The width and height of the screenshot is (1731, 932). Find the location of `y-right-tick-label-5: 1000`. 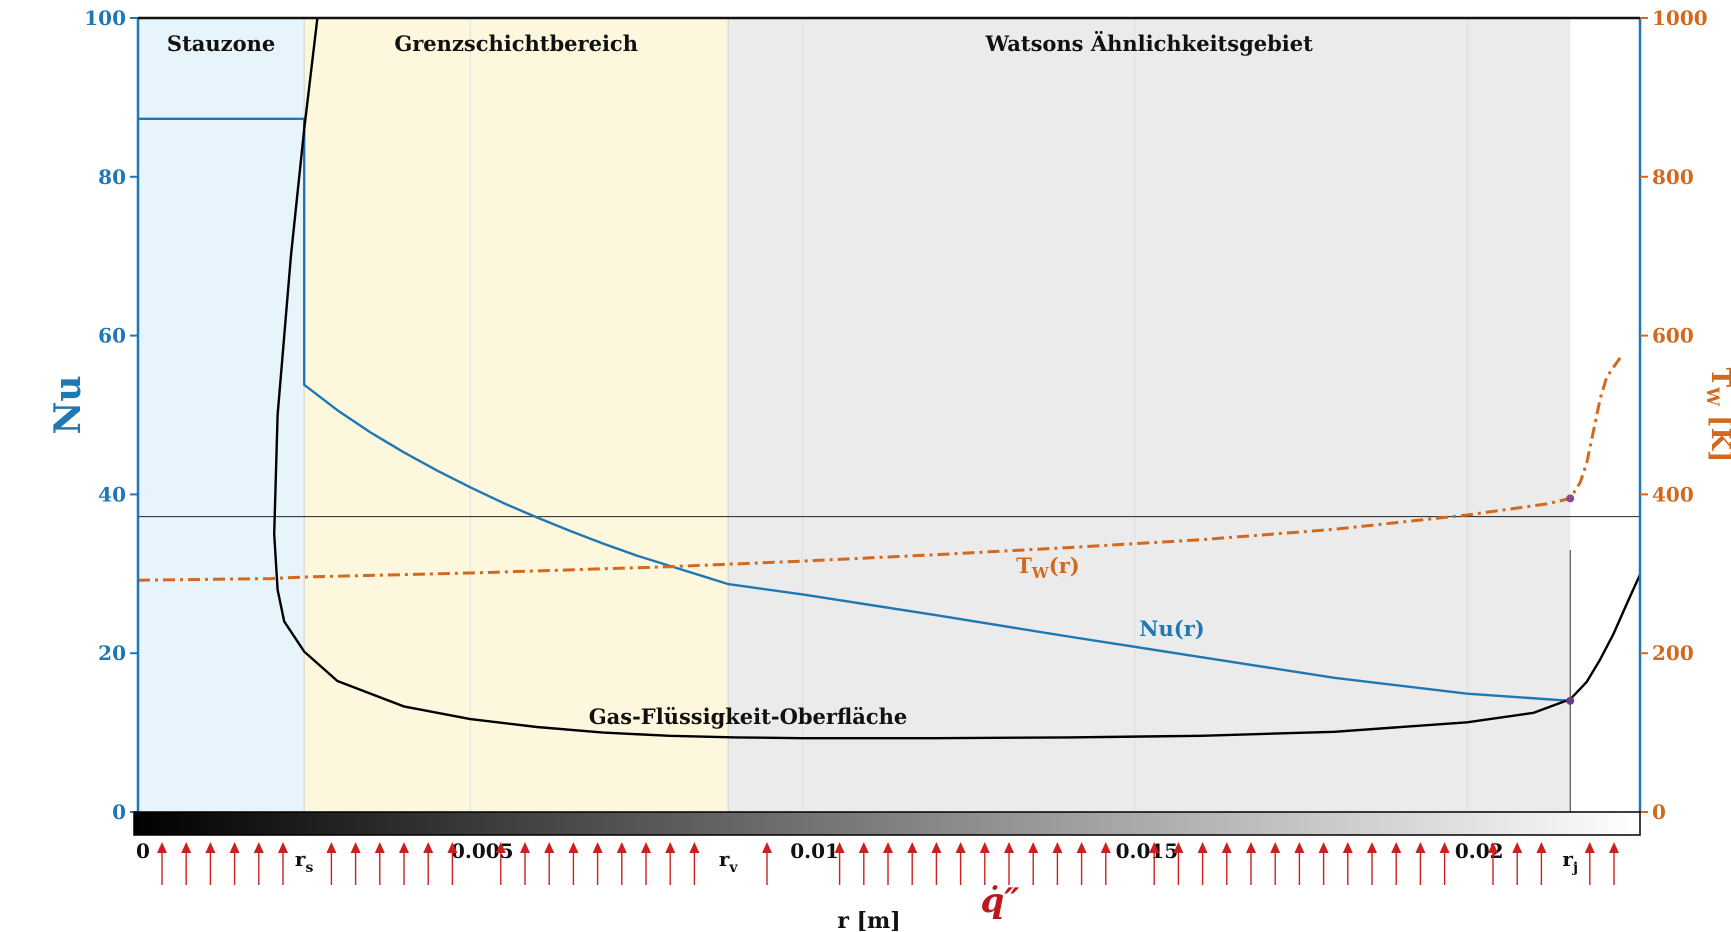

y-right-tick-label-5: 1000 is located at coordinates (1680, 18).